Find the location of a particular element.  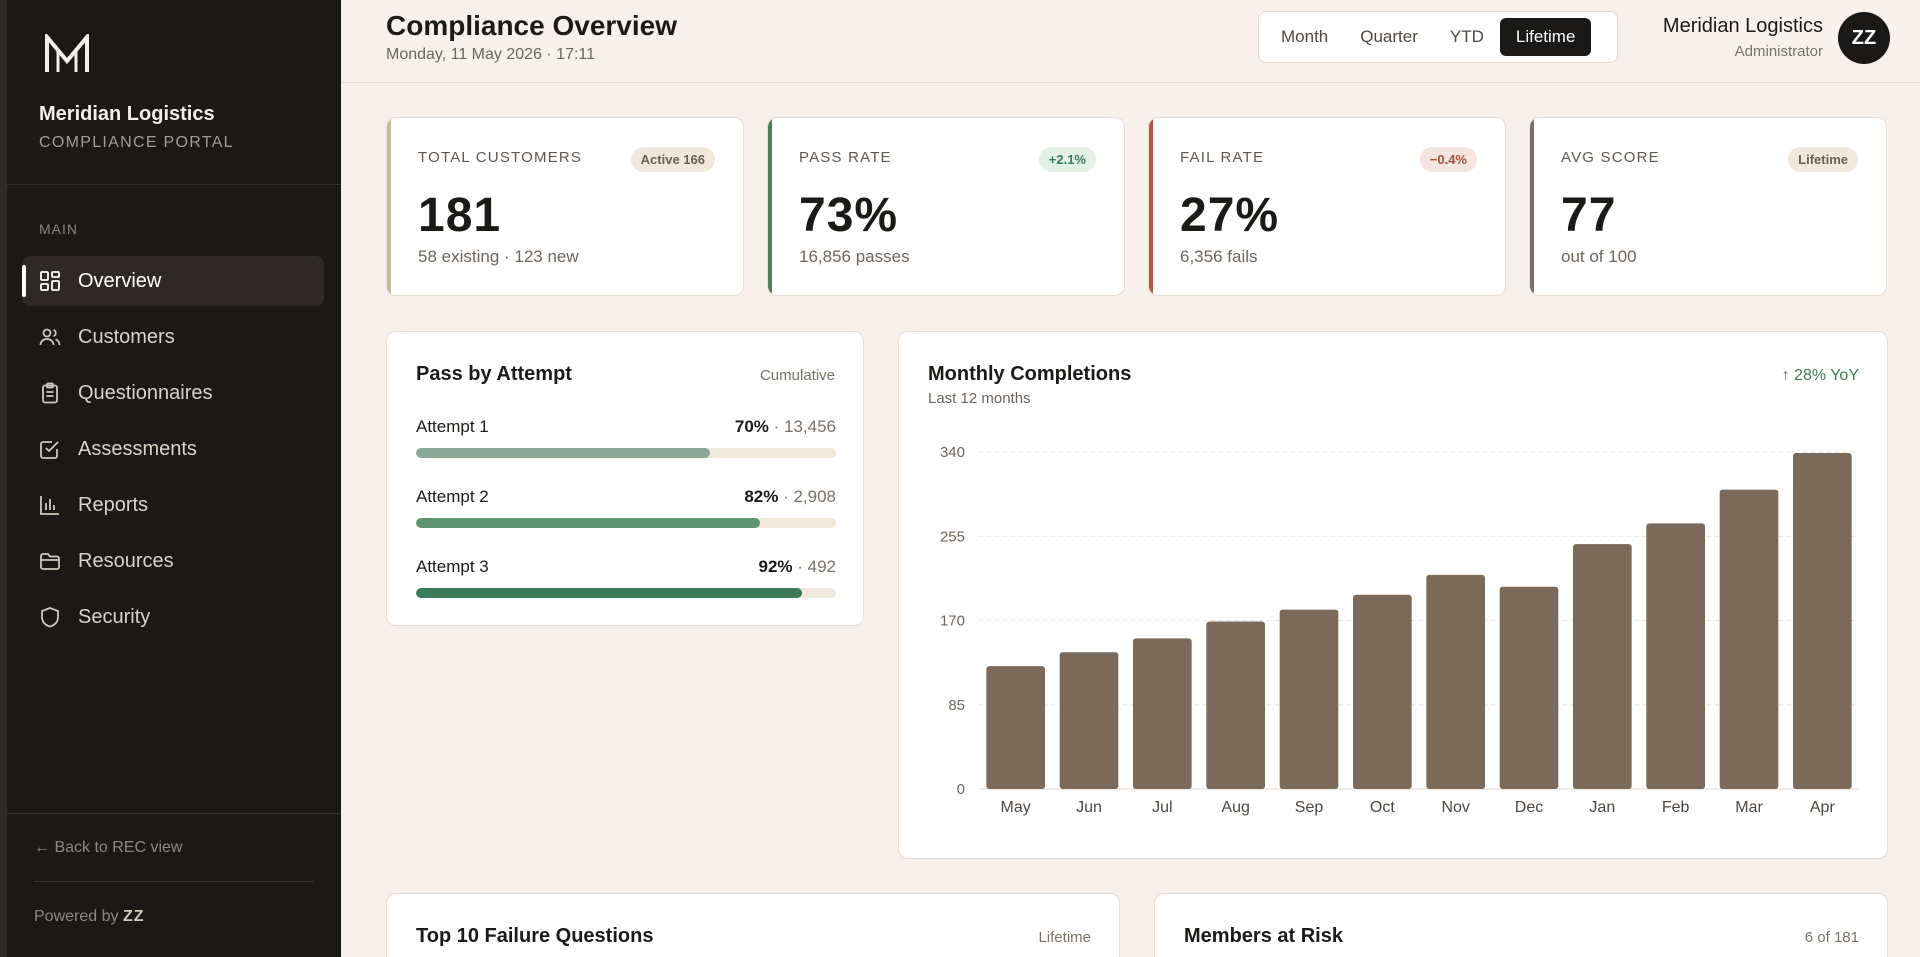

bar-may is located at coordinates (1015, 727).